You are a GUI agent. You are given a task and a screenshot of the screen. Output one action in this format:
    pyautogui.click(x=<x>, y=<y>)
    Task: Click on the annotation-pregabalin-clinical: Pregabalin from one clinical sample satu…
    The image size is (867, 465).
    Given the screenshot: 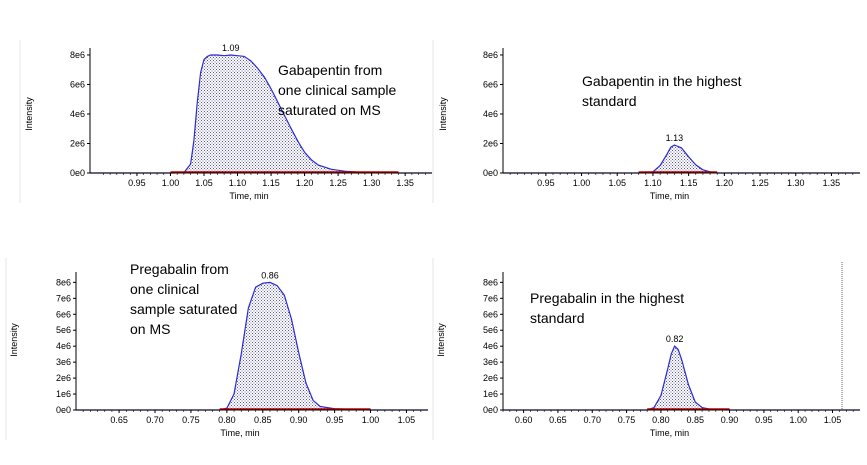 What is the action you would take?
    pyautogui.click(x=184, y=299)
    